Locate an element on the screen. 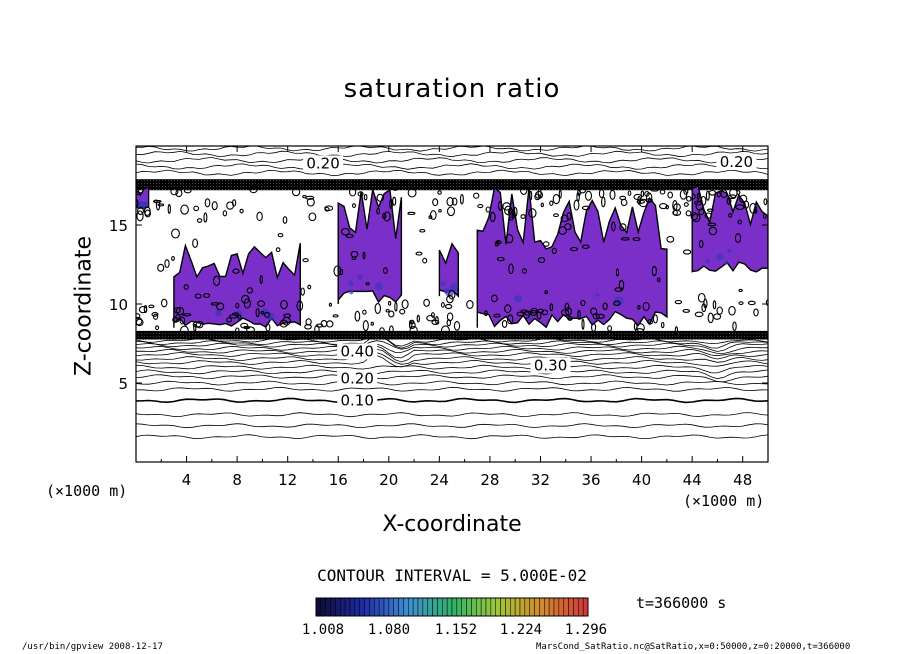 The image size is (904, 654). contour-label-bg is located at coordinates (357, 400).